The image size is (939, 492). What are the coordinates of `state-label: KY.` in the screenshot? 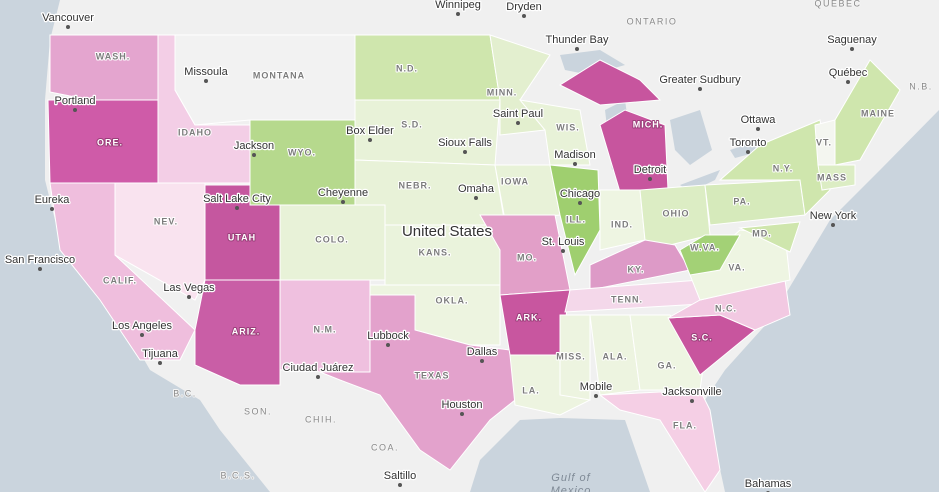 It's located at (635, 269).